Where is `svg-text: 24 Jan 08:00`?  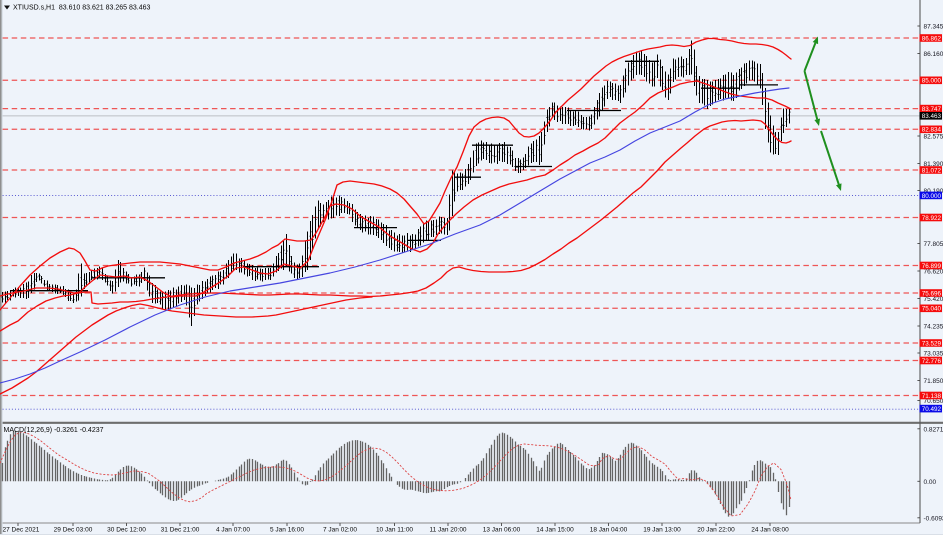
svg-text: 24 Jan 08:00 is located at coordinates (770, 529).